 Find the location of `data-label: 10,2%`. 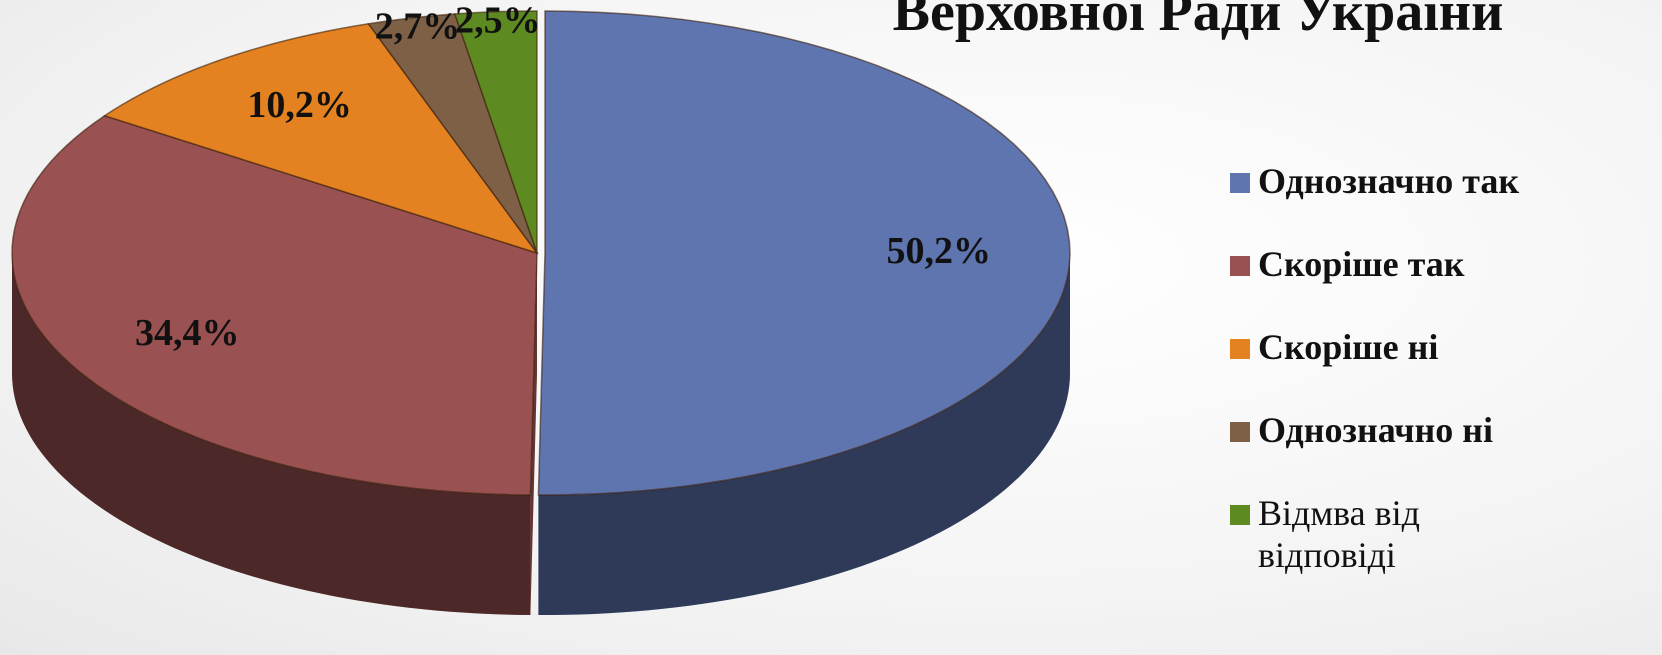

data-label: 10,2% is located at coordinates (299, 105).